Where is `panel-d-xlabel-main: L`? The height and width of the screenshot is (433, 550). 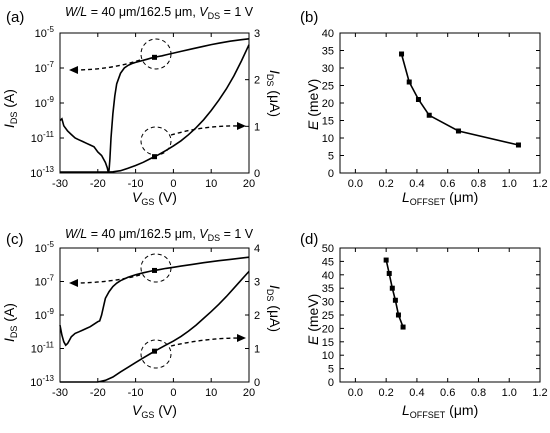 panel-d-xlabel-main: L is located at coordinates (406, 410).